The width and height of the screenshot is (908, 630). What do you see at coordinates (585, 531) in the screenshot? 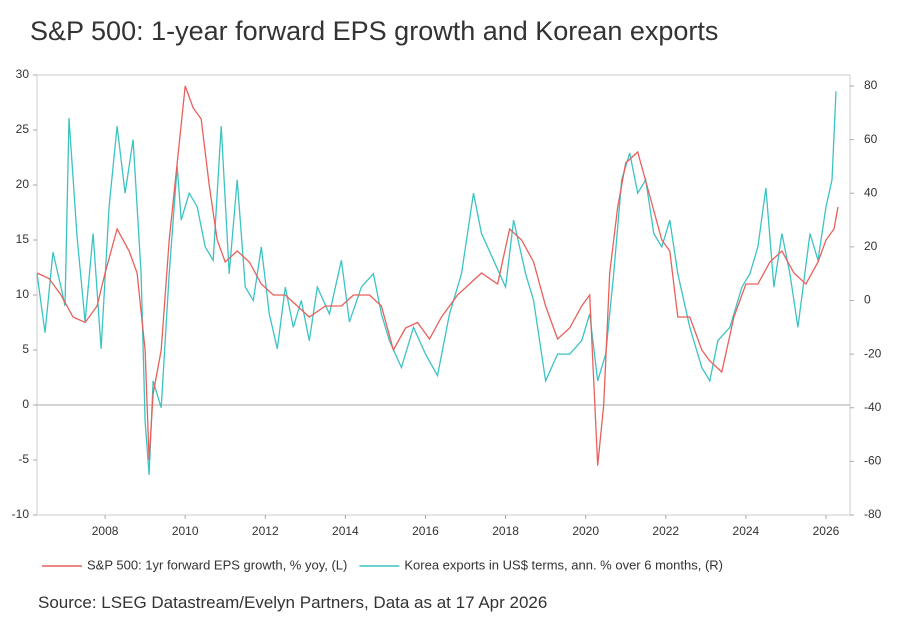
I see `x-tick-label: 2020` at bounding box center [585, 531].